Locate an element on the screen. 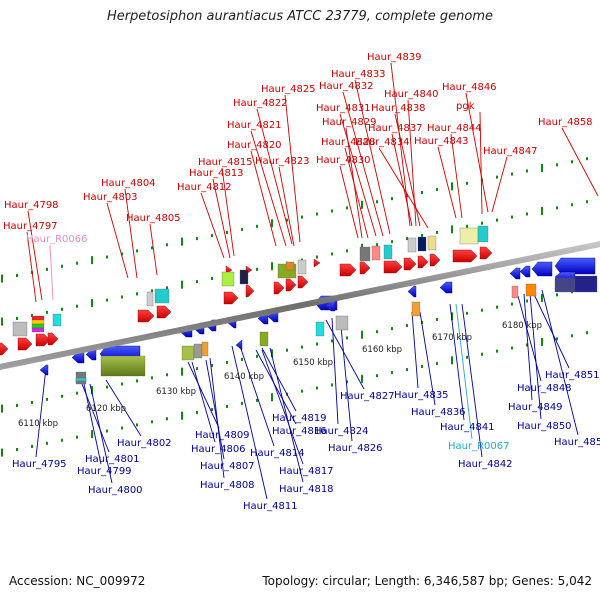 Image resolution: width=600 pixels, height=600 pixels. forward-gene-label: Haur_4815 is located at coordinates (225, 162).